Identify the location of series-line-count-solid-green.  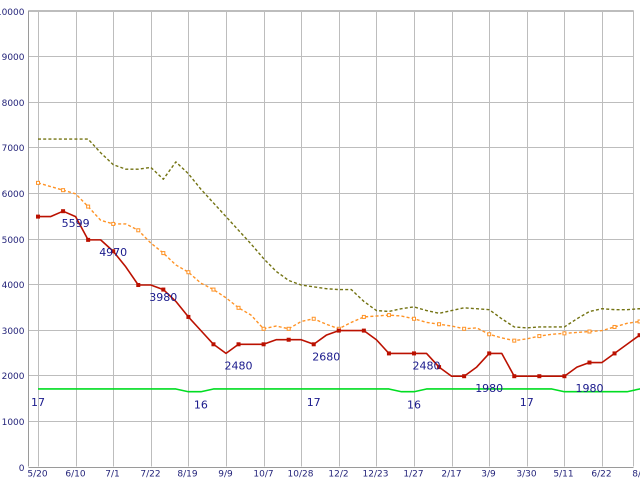
(339, 390).